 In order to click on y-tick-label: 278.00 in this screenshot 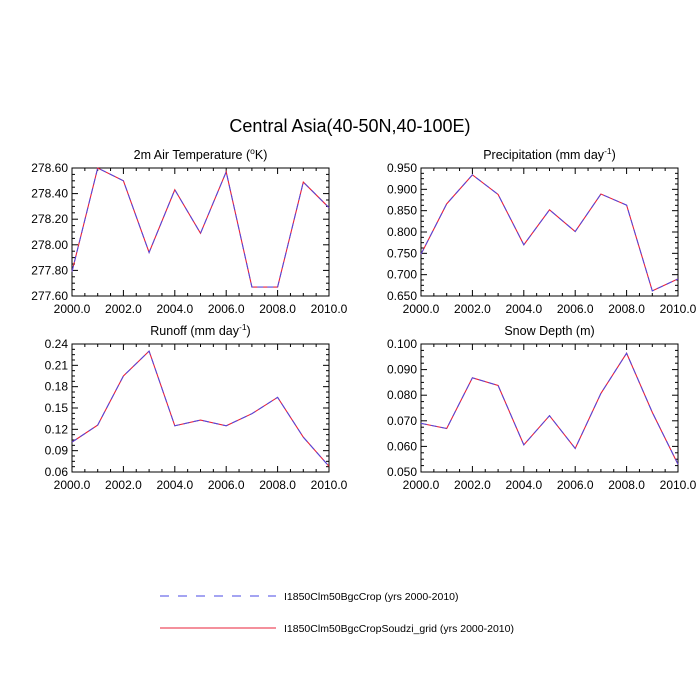, I will do `click(49, 245)`.